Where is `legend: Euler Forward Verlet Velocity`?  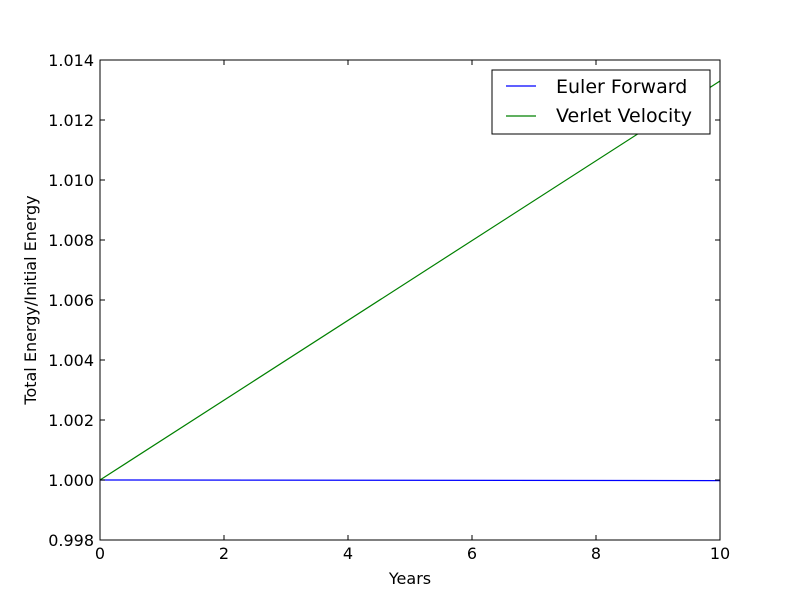 legend: Euler Forward Verlet Velocity is located at coordinates (601, 102).